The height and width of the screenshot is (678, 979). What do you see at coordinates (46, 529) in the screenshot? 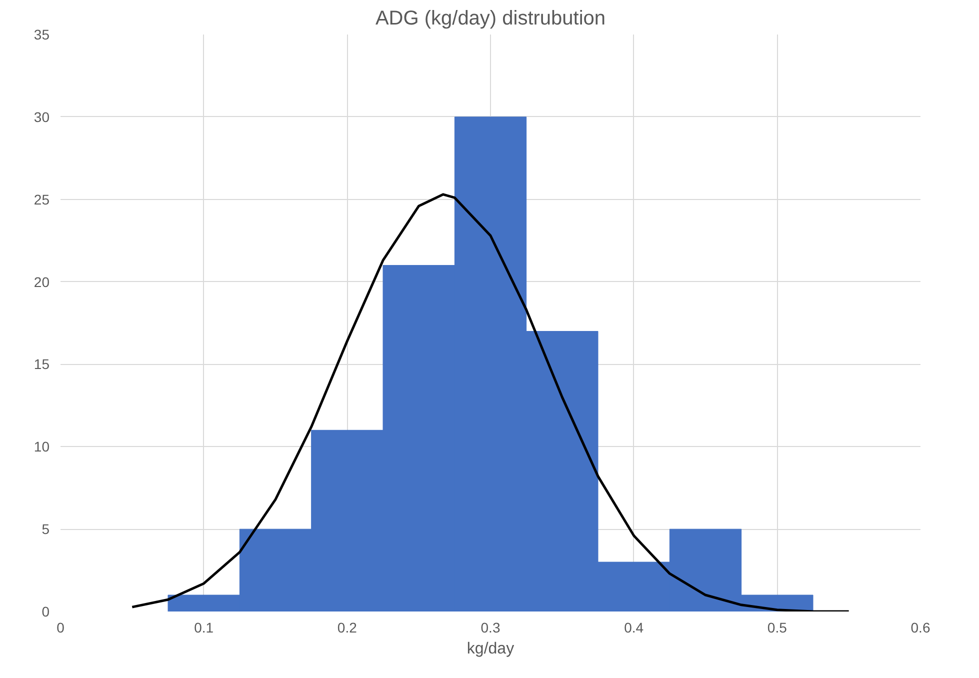
I see `y-tick-label: 5` at bounding box center [46, 529].